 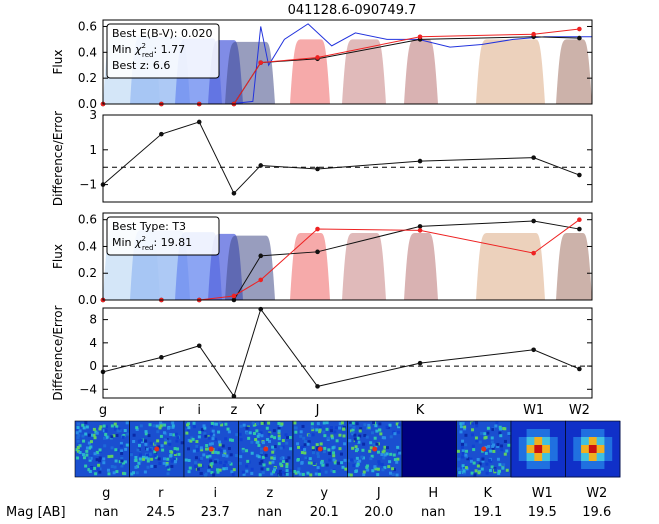 I want to click on model-point, so click(x=261, y=62).